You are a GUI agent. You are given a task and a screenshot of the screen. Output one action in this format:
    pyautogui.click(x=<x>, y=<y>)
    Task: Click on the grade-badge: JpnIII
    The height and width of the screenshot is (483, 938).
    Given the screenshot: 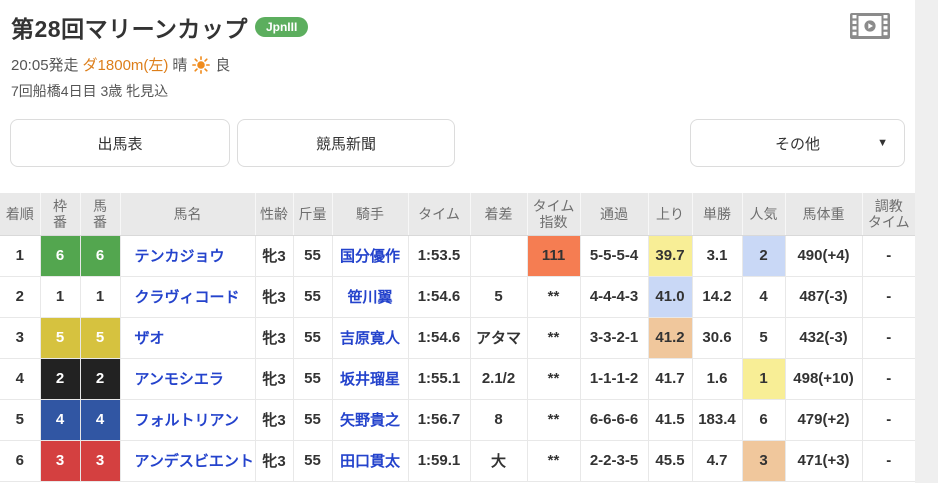 What is the action you would take?
    pyautogui.click(x=281, y=27)
    